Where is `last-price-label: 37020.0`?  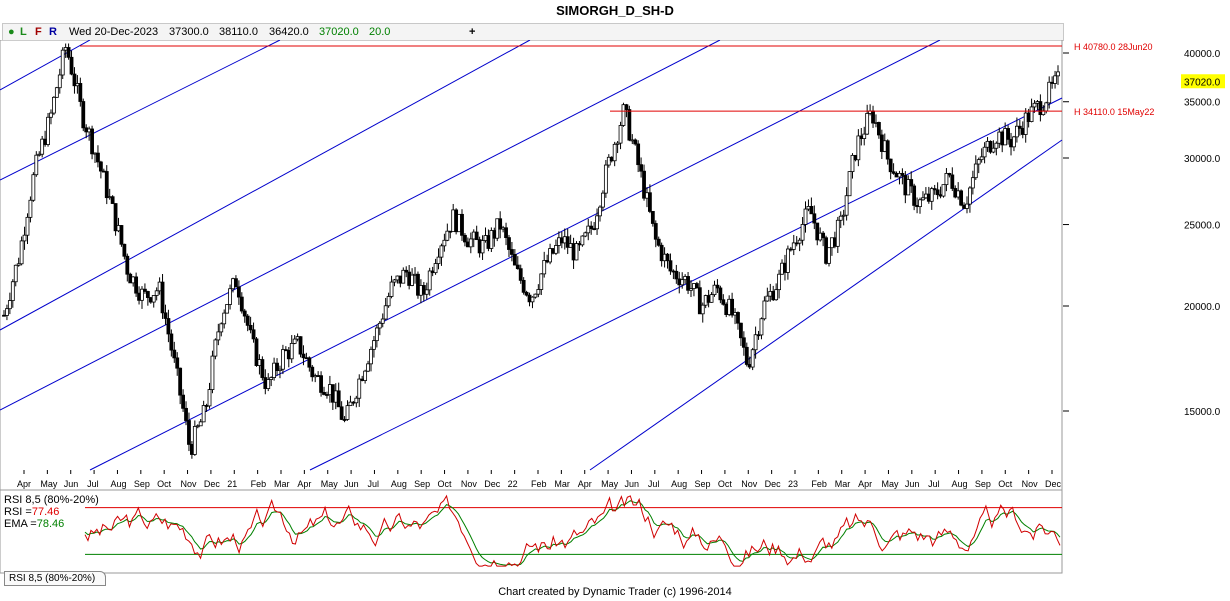
last-price-label: 37020.0 is located at coordinates (1202, 82).